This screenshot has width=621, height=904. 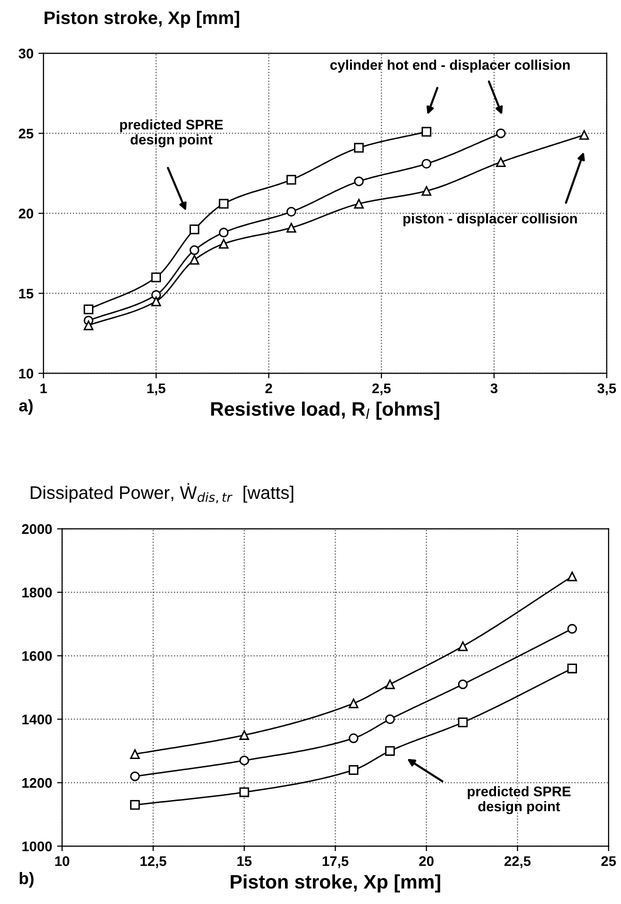 What do you see at coordinates (335, 883) in the screenshot?
I see `x-axis-title: Piston stroke, Xp [mm]` at bounding box center [335, 883].